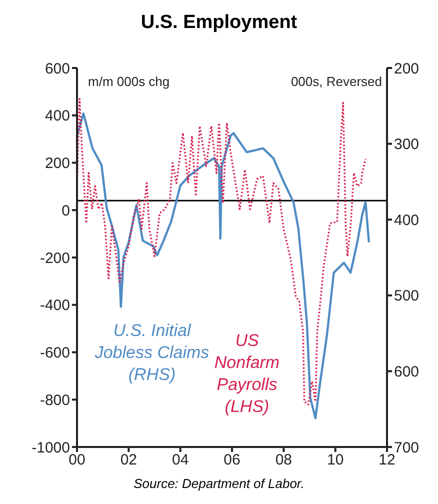 This screenshot has height=504, width=438. Describe the element at coordinates (232, 460) in the screenshot. I see `x-tick-label: 06` at that location.